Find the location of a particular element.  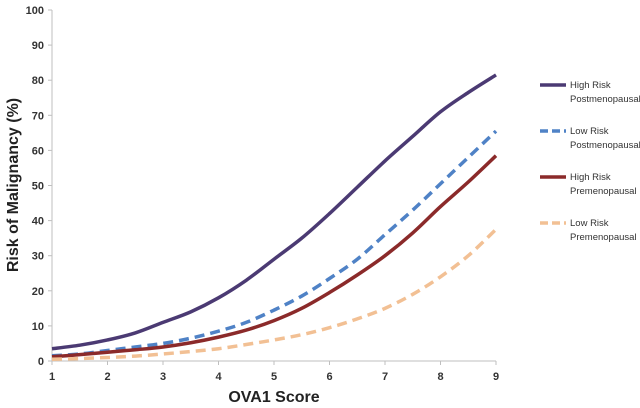

y-tick-label: 10 is located at coordinates (38, 327).